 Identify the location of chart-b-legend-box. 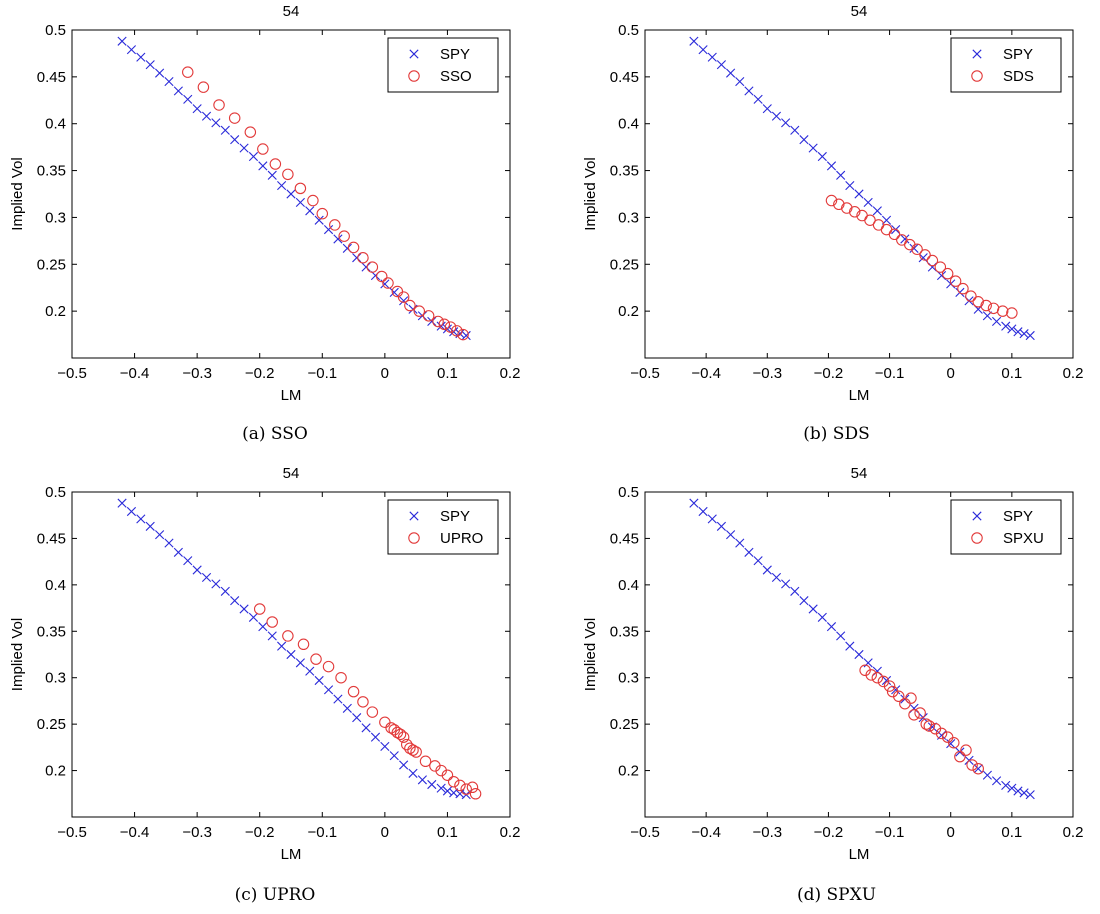
(1006, 65).